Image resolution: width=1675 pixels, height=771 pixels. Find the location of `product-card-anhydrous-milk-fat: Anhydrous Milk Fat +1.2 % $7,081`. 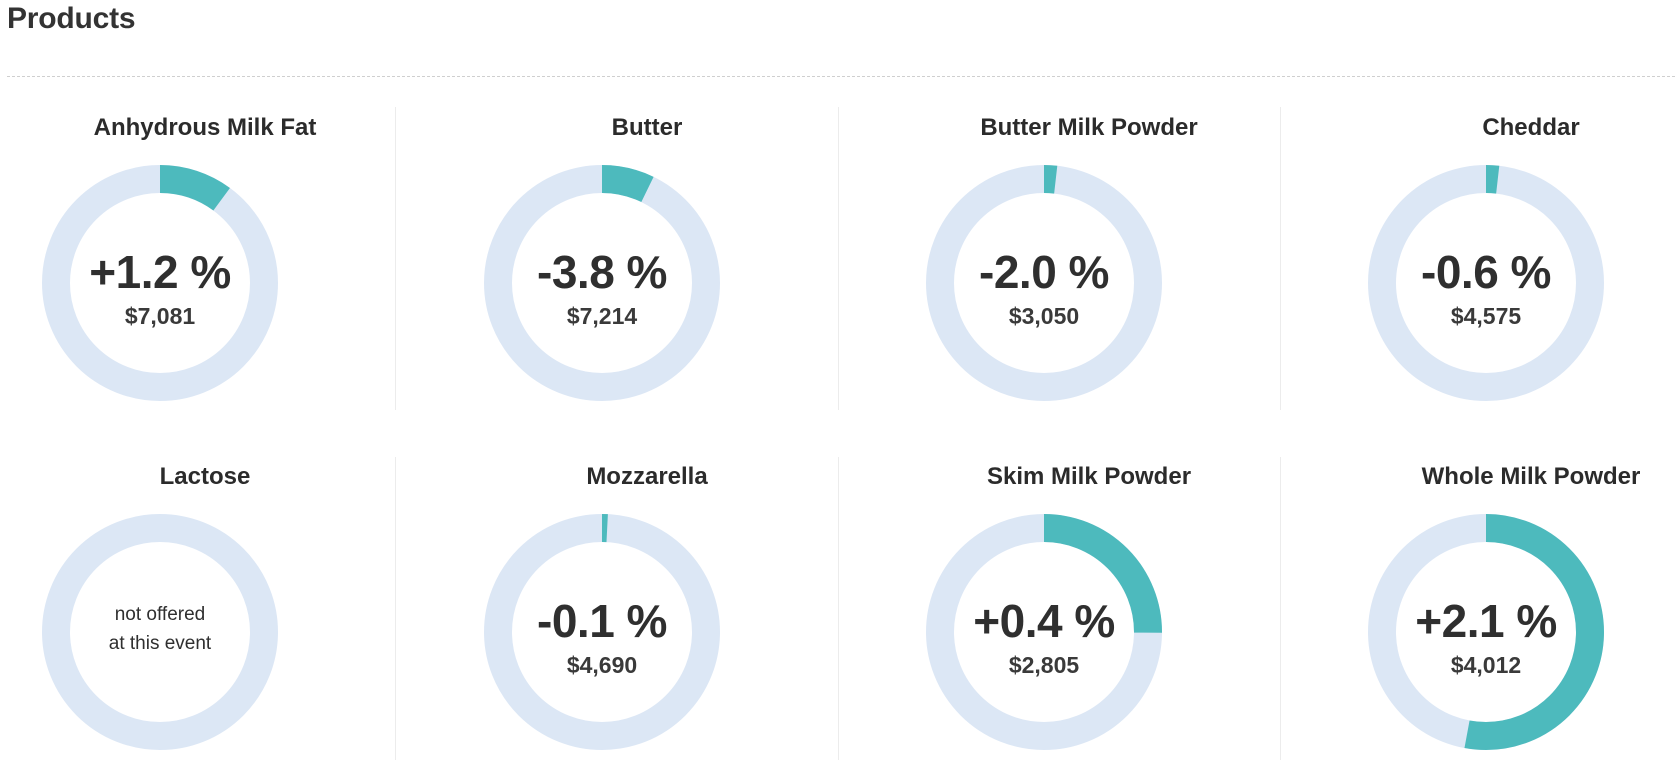

product-card-anhydrous-milk-fat: Anhydrous Milk Fat +1.2 % $7,081 is located at coordinates (213, 260).